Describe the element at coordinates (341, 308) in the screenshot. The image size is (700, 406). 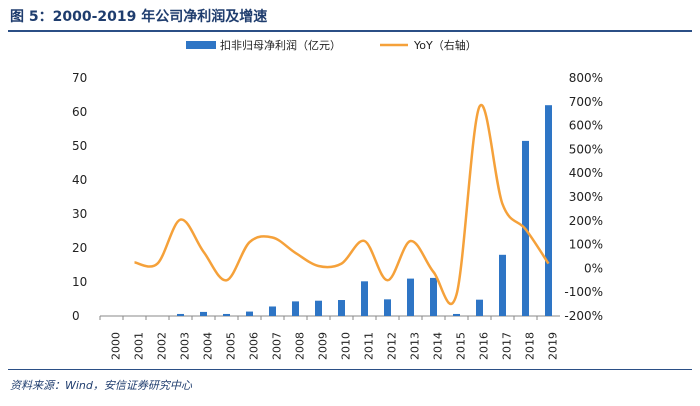
I see `bar-2010` at that location.